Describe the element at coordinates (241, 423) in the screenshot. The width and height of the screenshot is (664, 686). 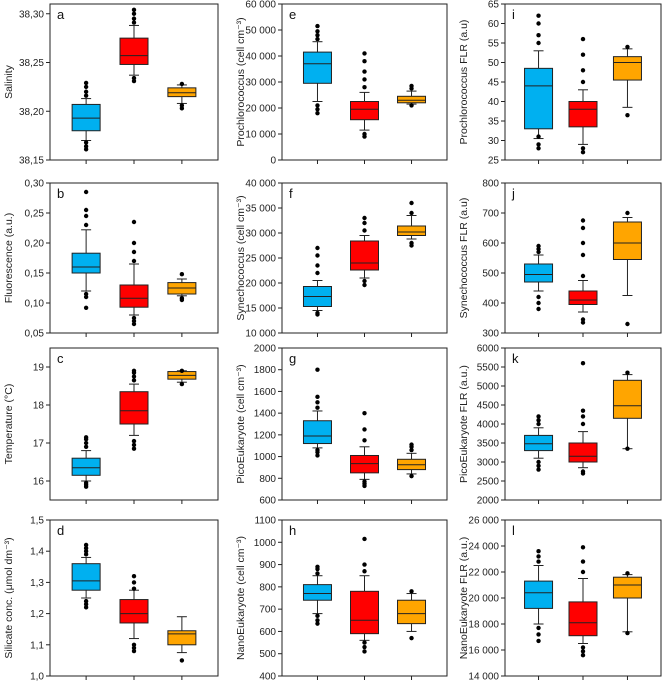
I see `y-axis-label: PicoEukaryote (cell cm⁻³)` at that location.